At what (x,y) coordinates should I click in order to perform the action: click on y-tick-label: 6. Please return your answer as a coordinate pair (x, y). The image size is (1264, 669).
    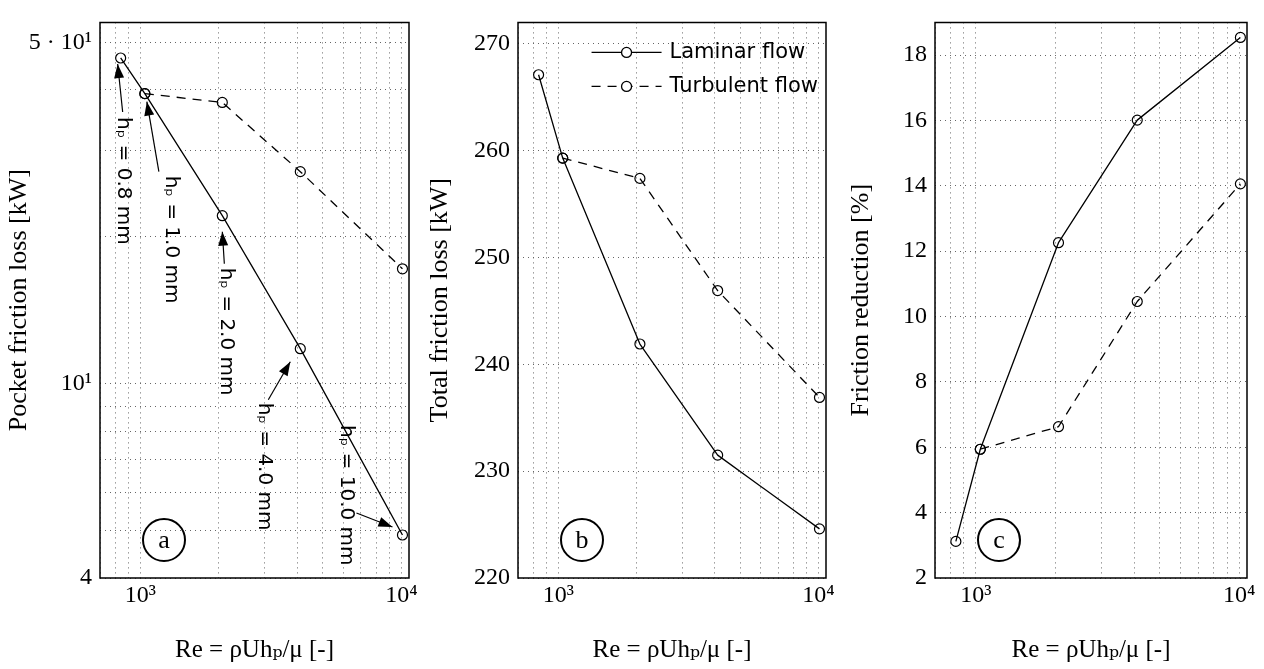
    Looking at the image, I should click on (921, 445).